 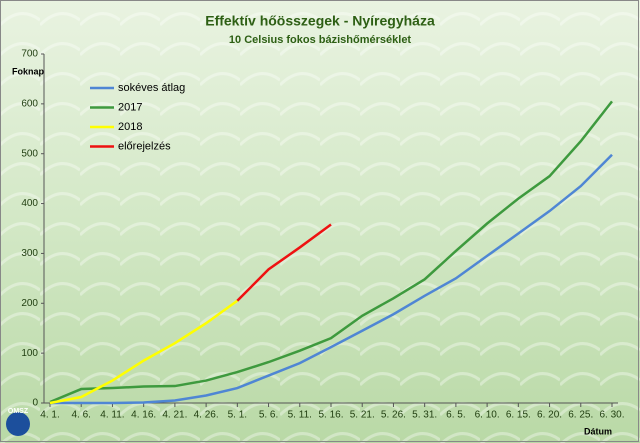 I want to click on y-tick-label: 300, so click(x=29, y=253).